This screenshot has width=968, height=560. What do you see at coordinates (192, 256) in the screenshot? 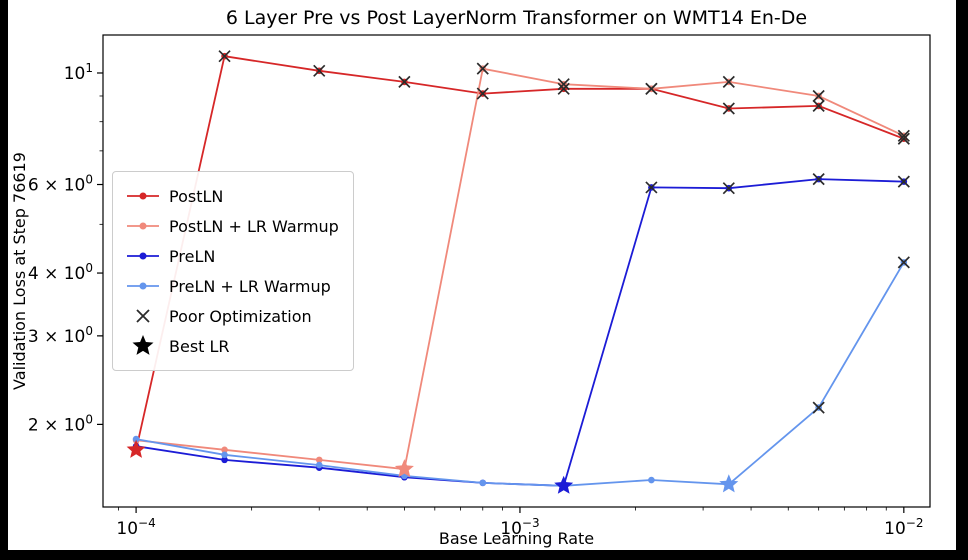
I see `legend-label: PreLN` at bounding box center [192, 256].